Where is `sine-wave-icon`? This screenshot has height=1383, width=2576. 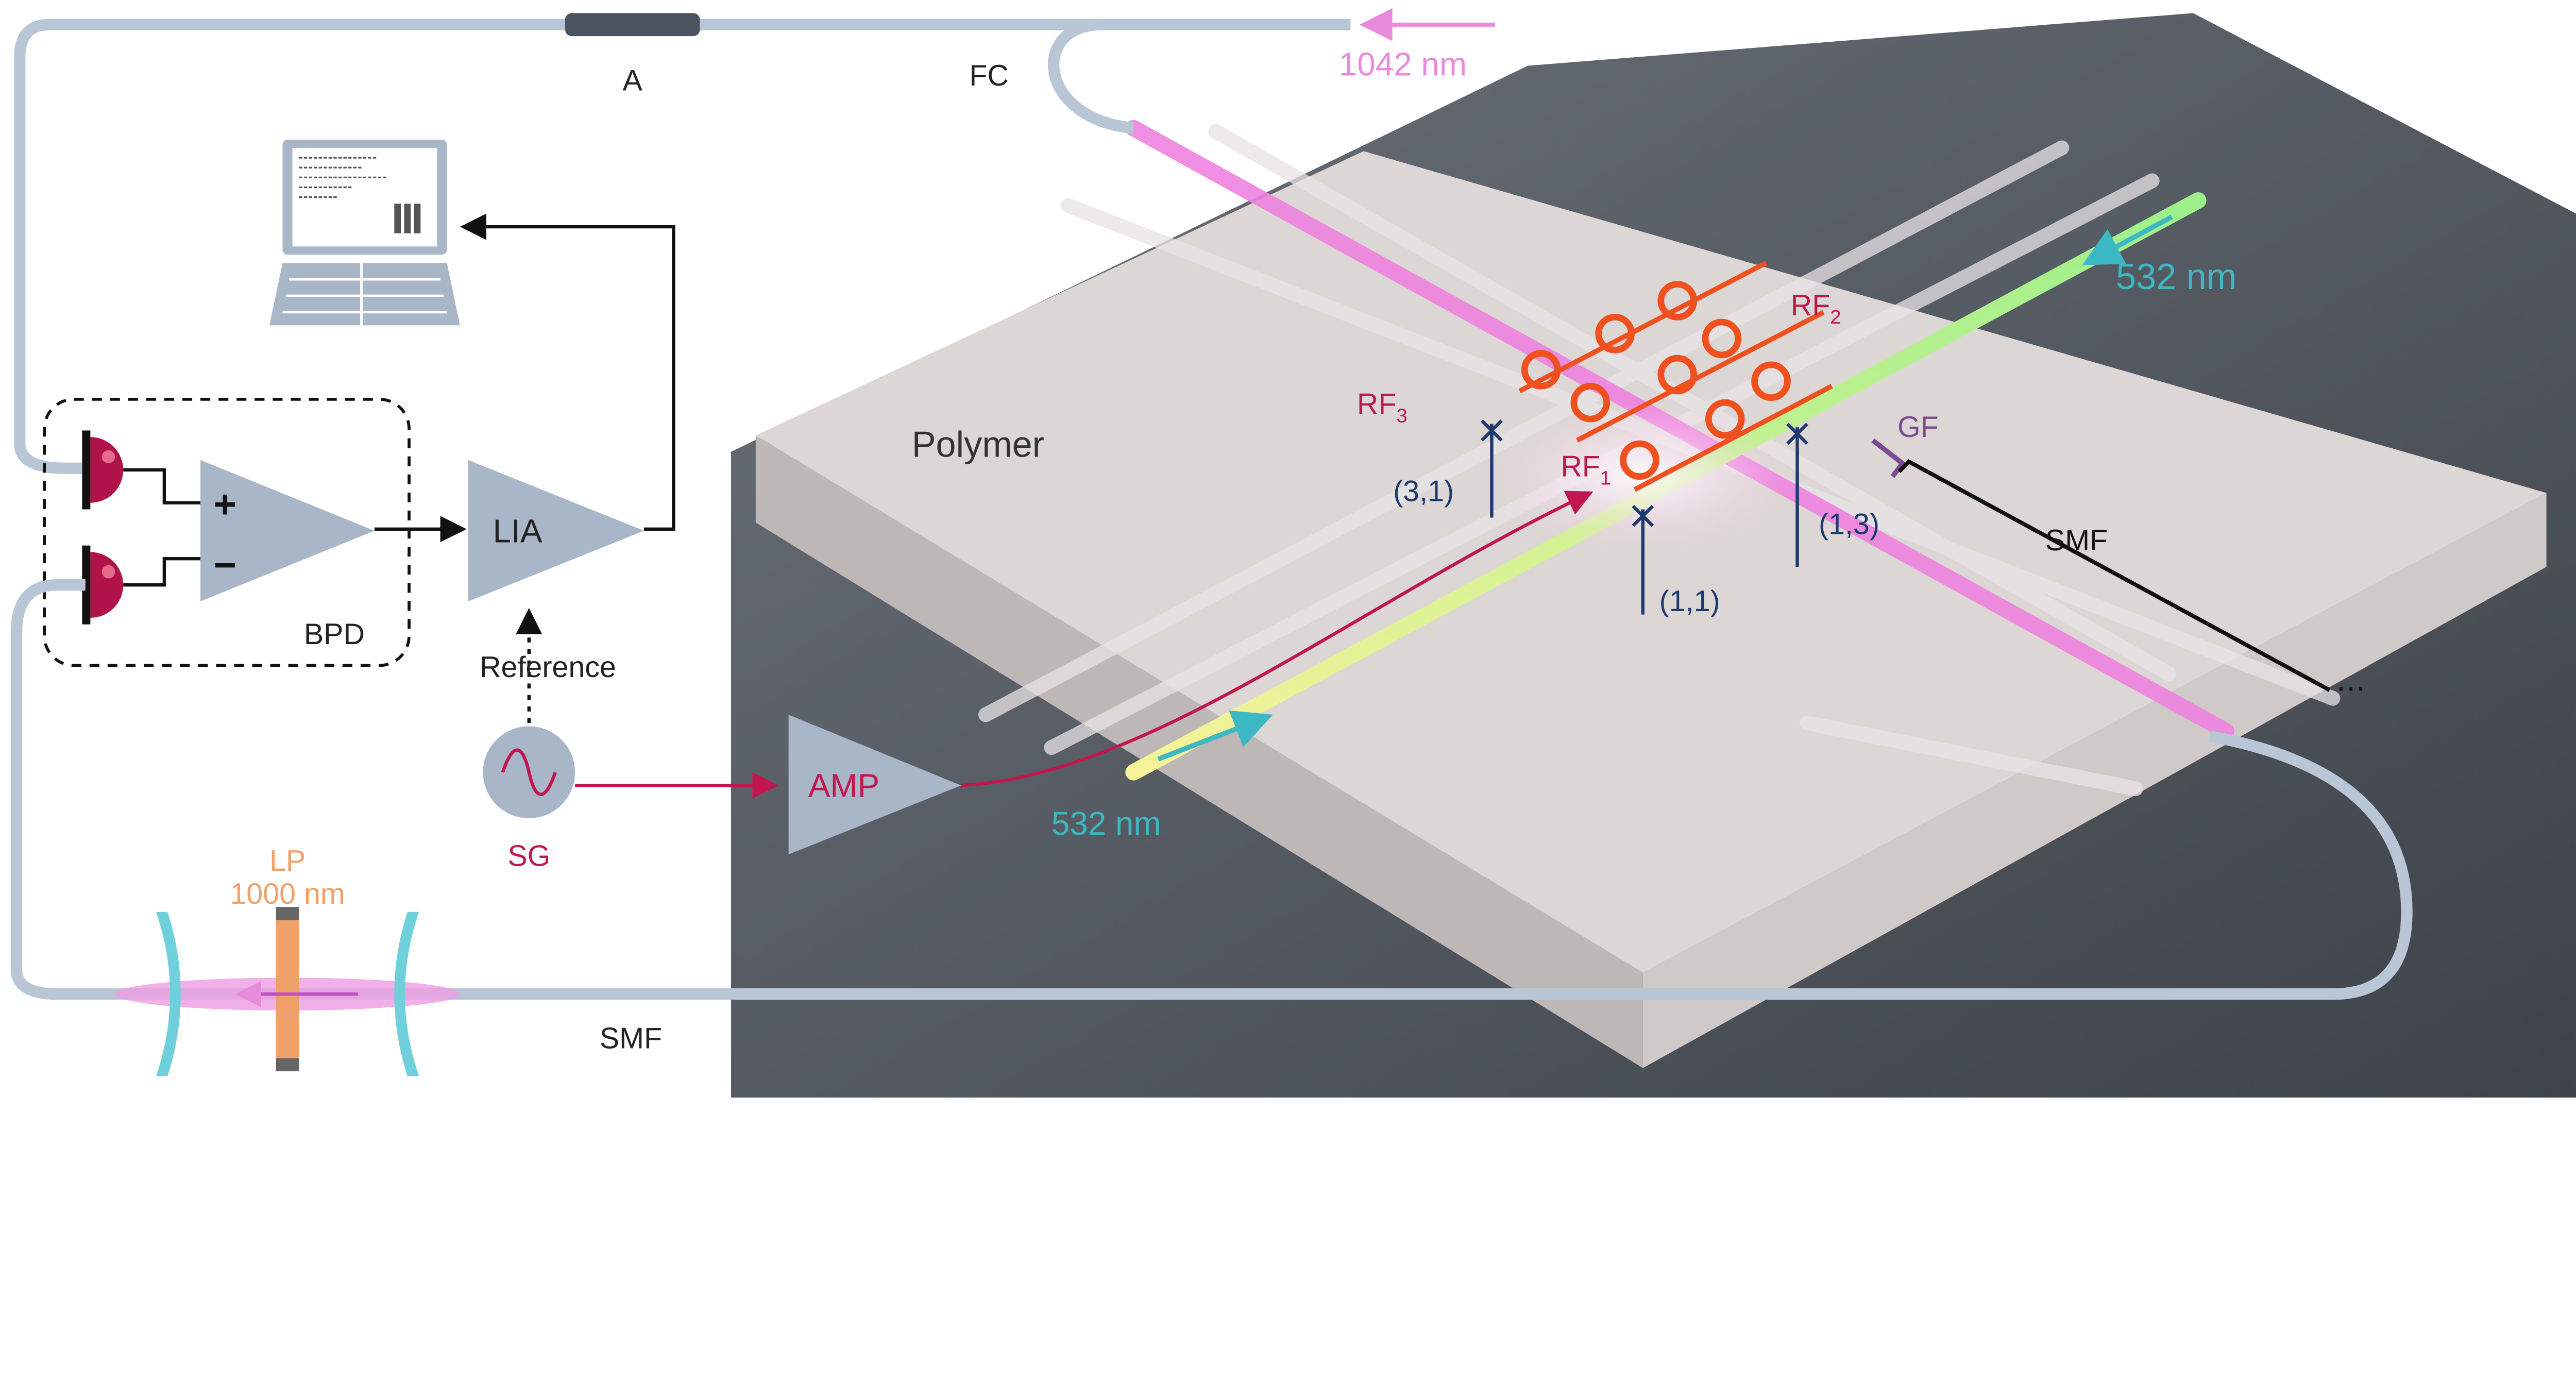
sine-wave-icon is located at coordinates (529, 772).